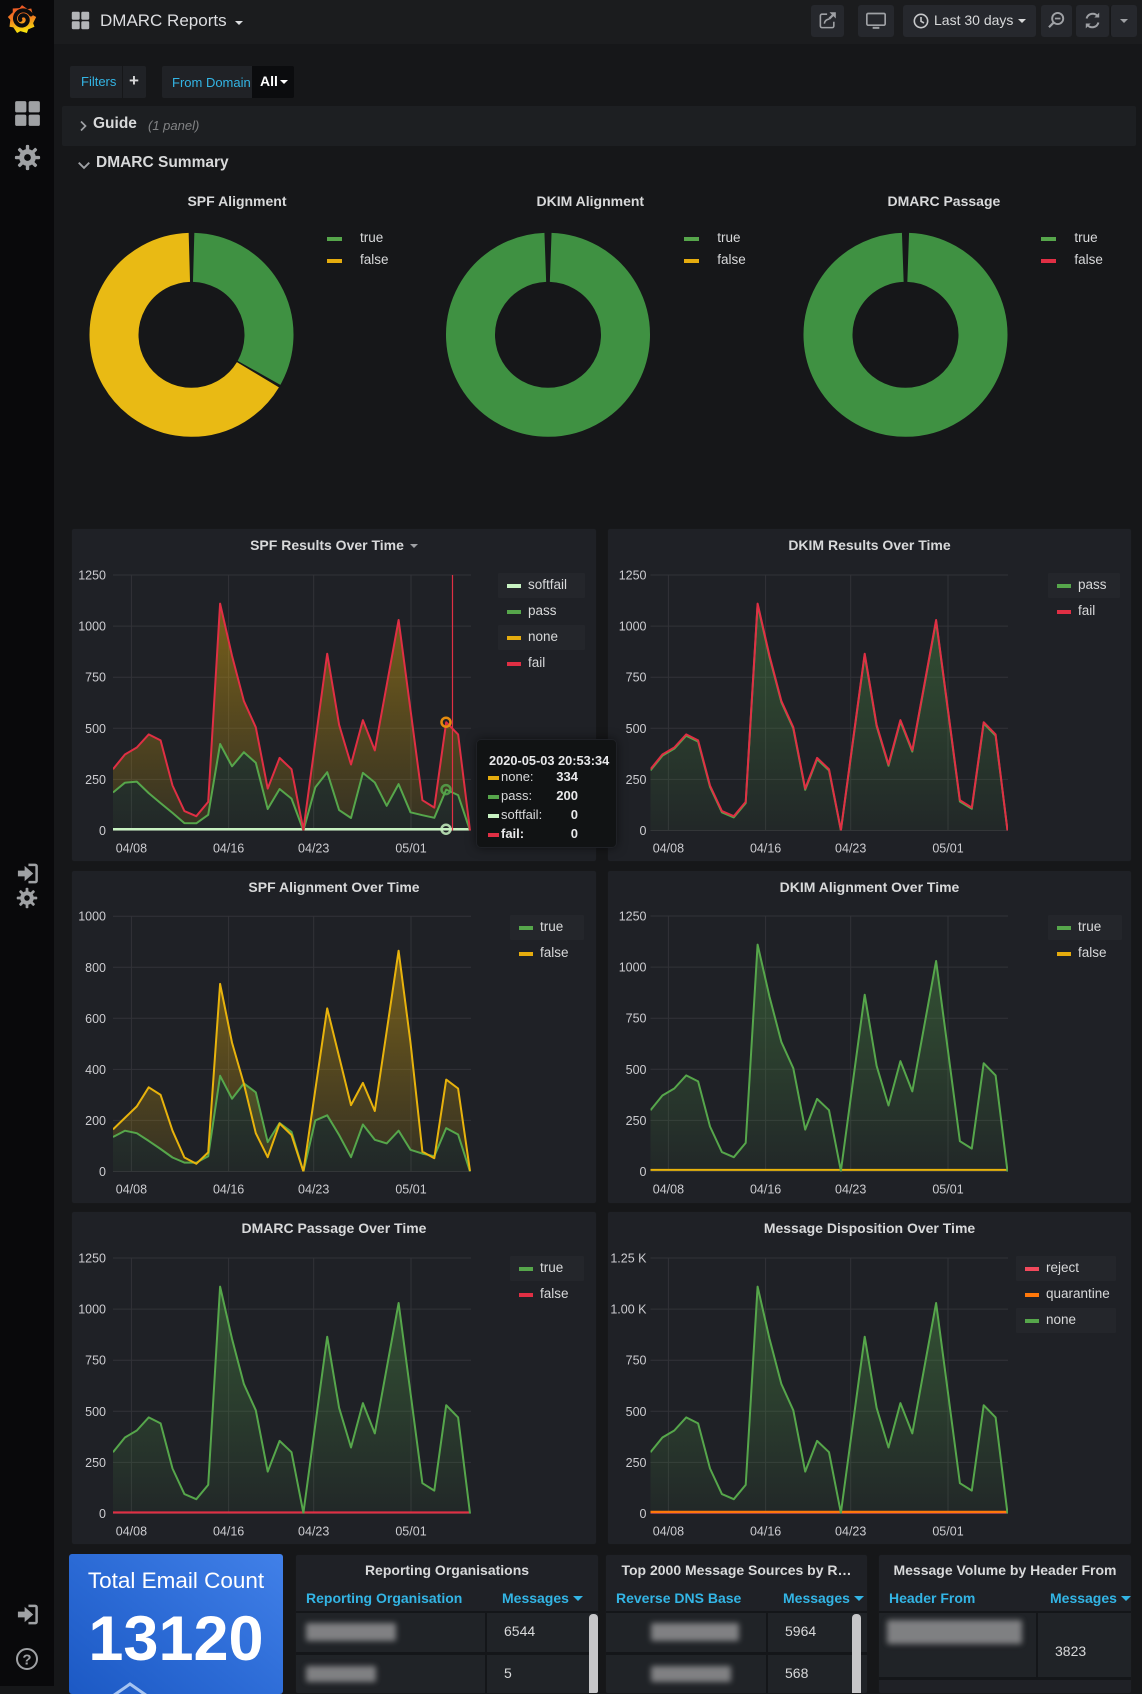 This screenshot has height=1694, width=1142. I want to click on svg-text: 1.00 K, so click(628, 1310).